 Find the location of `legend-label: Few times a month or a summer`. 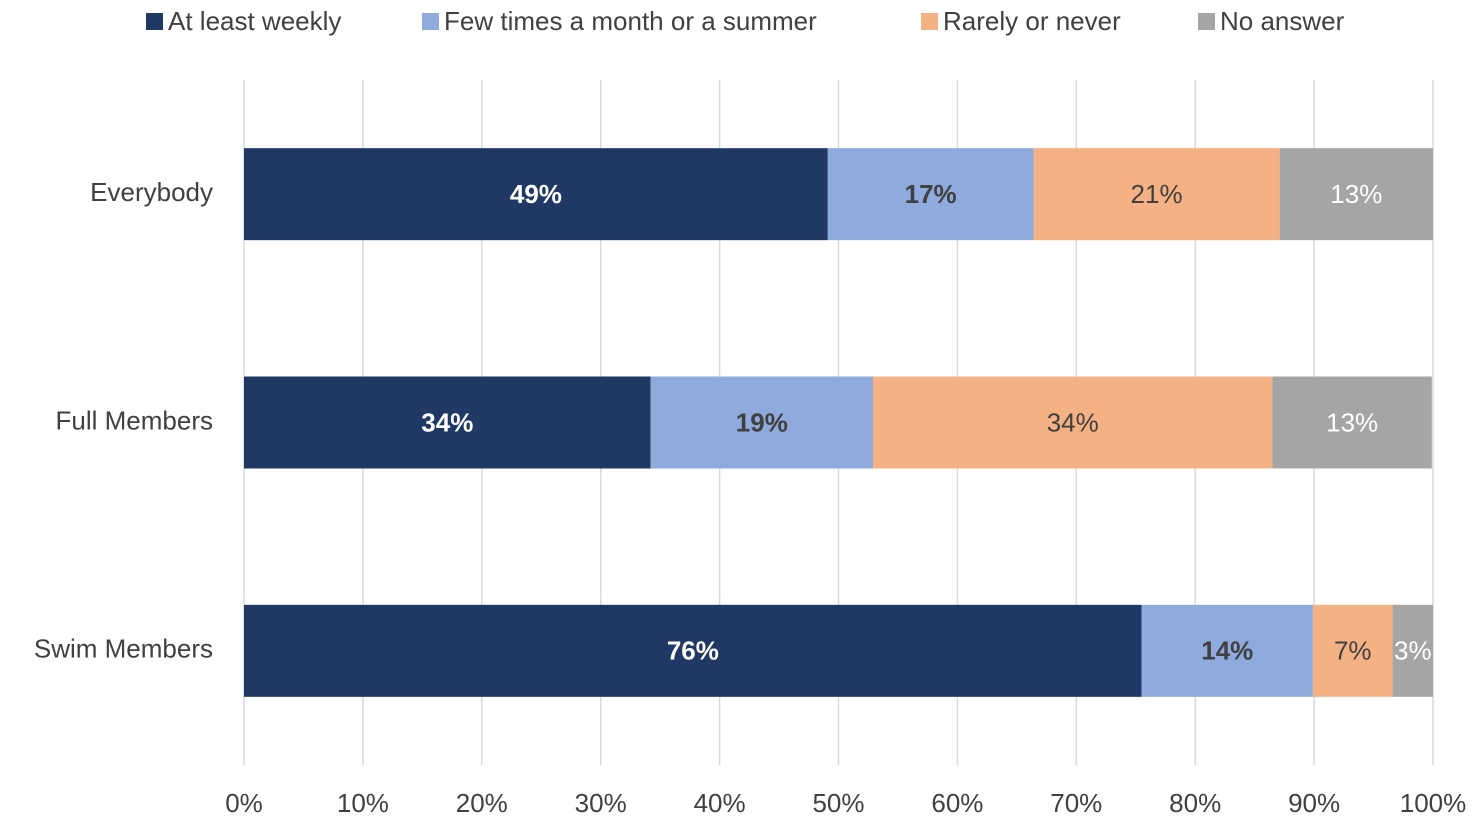

legend-label: Few times a month or a summer is located at coordinates (630, 21).